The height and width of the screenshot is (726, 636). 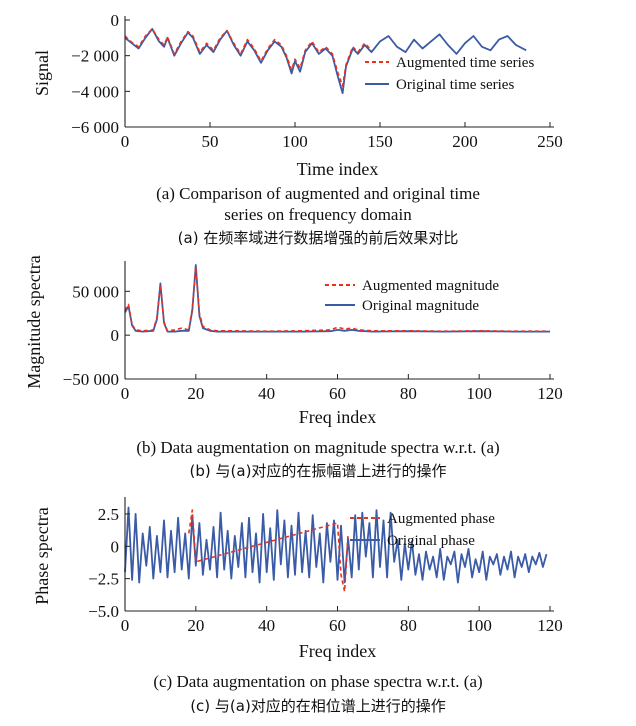 What do you see at coordinates (465, 141) in the screenshot?
I see `x-tick-label: 200` at bounding box center [465, 141].